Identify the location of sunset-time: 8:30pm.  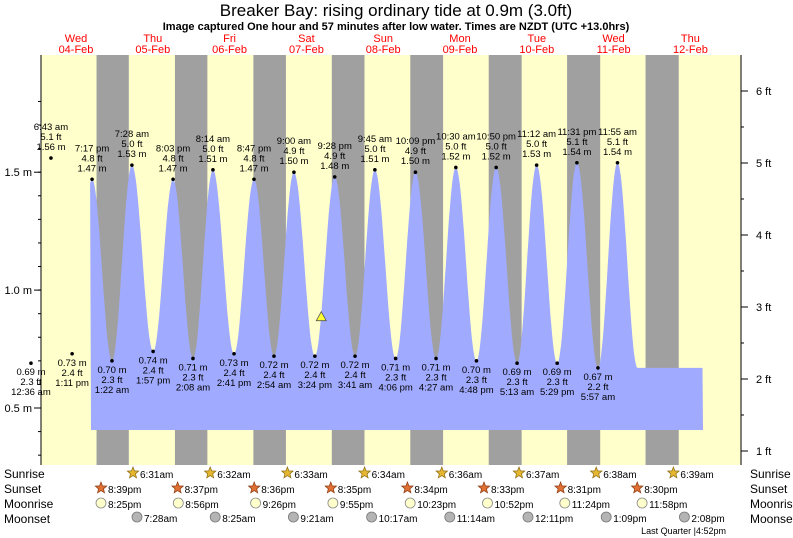
(660, 490).